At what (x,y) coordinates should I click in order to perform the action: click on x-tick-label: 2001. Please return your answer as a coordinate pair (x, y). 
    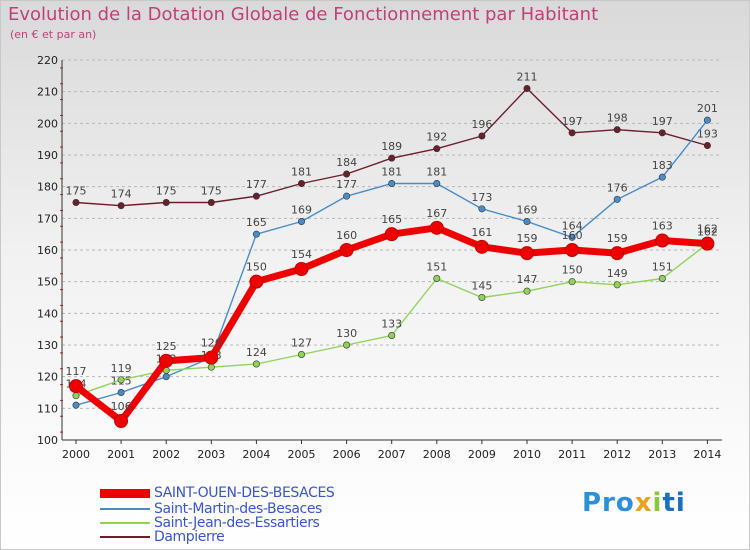
    Looking at the image, I should click on (121, 454).